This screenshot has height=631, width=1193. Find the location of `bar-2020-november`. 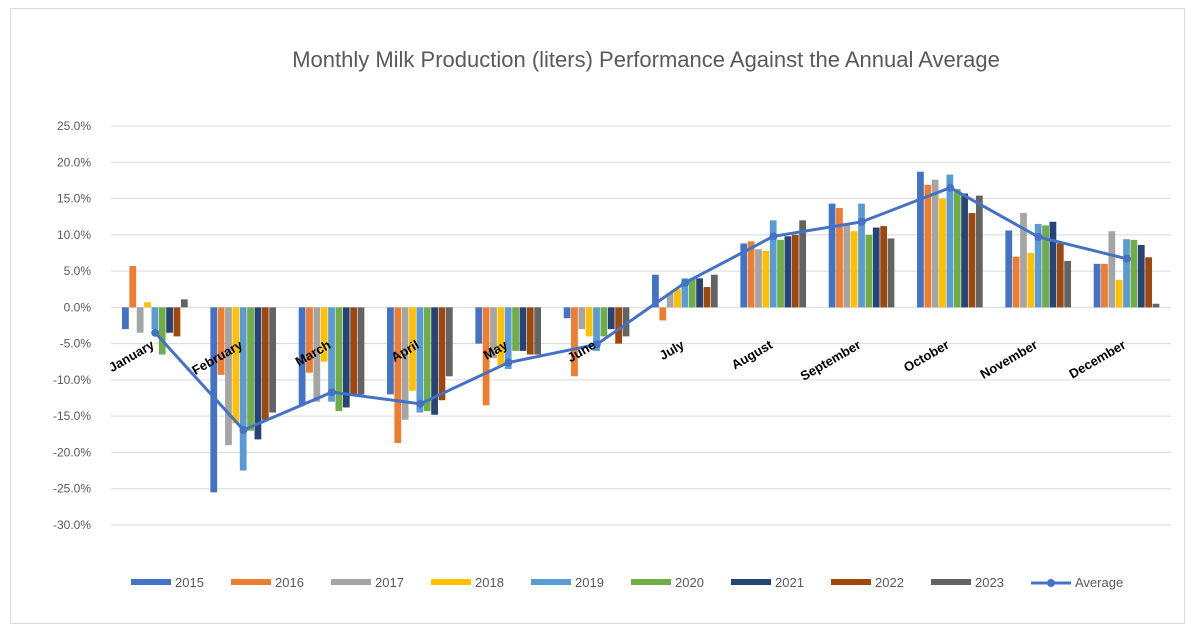

bar-2020-november is located at coordinates (1045, 266).